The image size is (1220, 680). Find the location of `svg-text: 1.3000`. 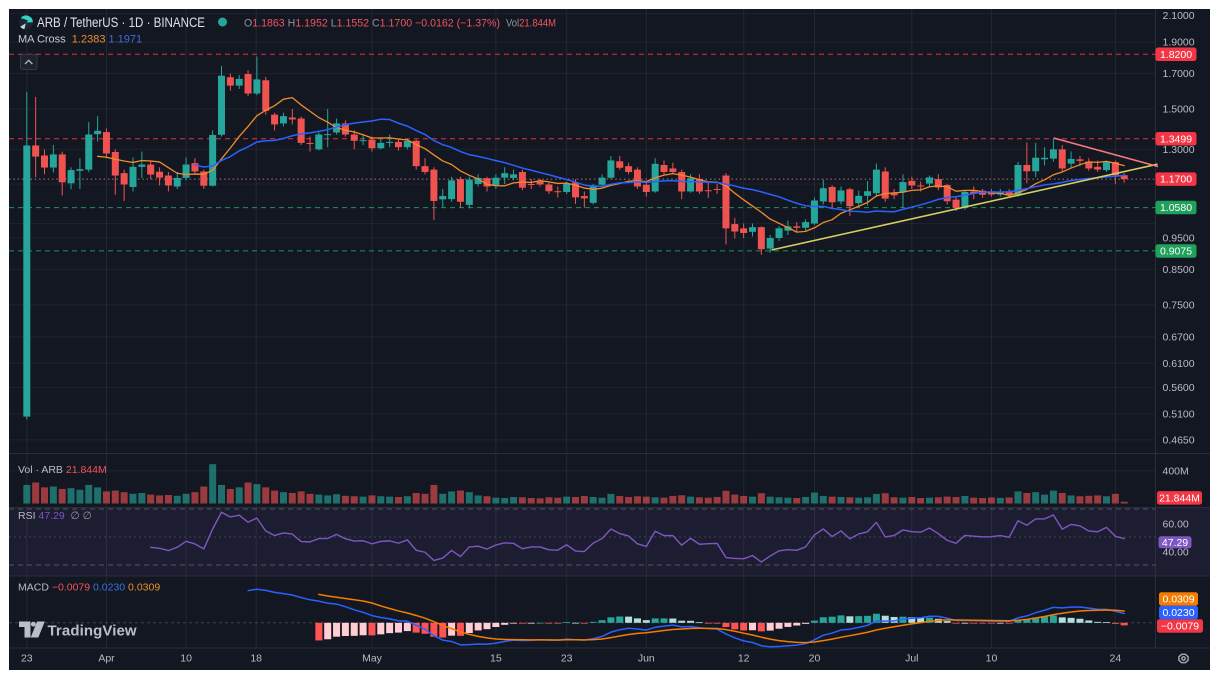

svg-text: 1.3000 is located at coordinates (1179, 150).